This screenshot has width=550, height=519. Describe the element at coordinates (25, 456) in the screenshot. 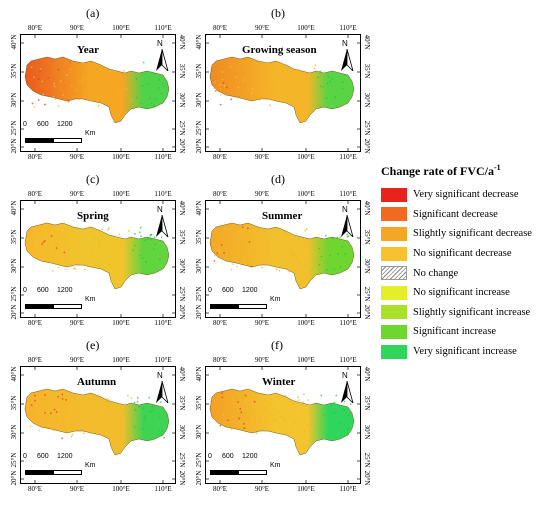

I see `scale-value: 0` at that location.